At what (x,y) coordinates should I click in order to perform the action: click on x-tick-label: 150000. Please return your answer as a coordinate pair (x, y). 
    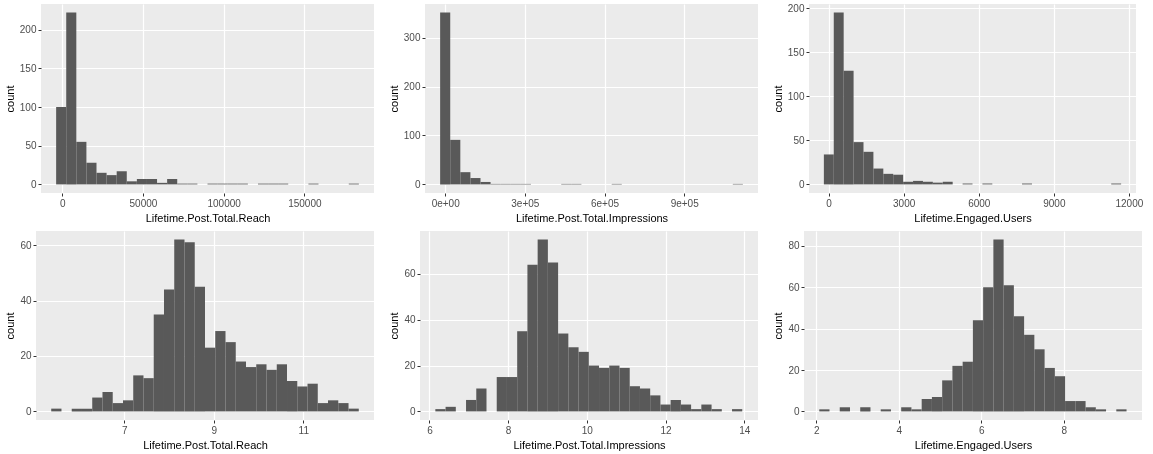
    Looking at the image, I should click on (305, 203).